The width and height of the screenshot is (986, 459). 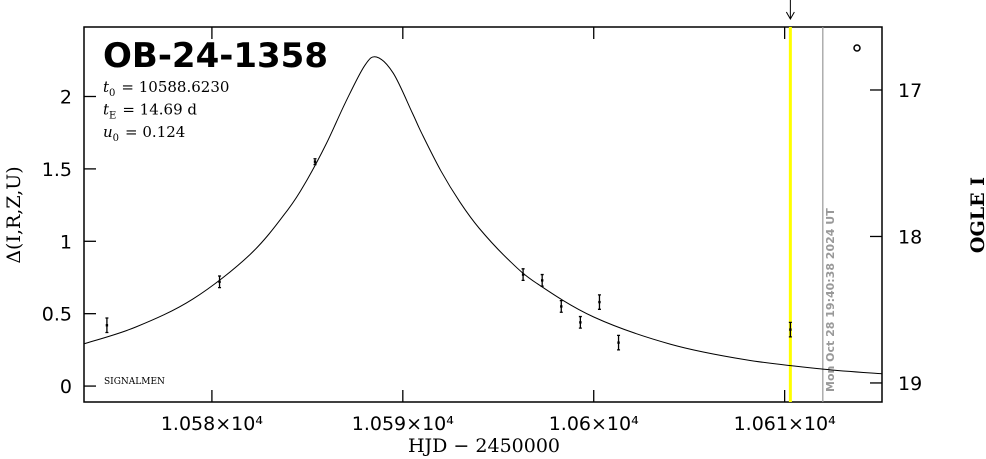 What do you see at coordinates (403, 424) in the screenshot?
I see `x-tick-label: 1.059×10⁴` at bounding box center [403, 424].